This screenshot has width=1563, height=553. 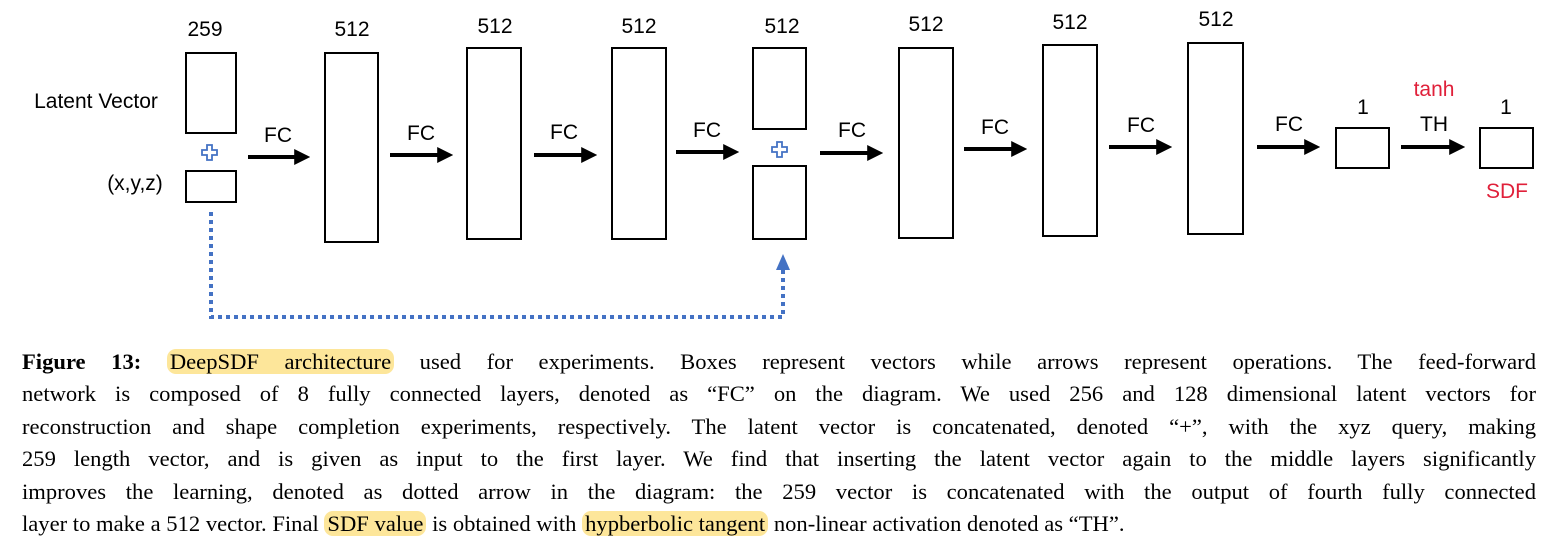 What do you see at coordinates (1289, 124) in the screenshot?
I see `fc-label-8: FC` at bounding box center [1289, 124].